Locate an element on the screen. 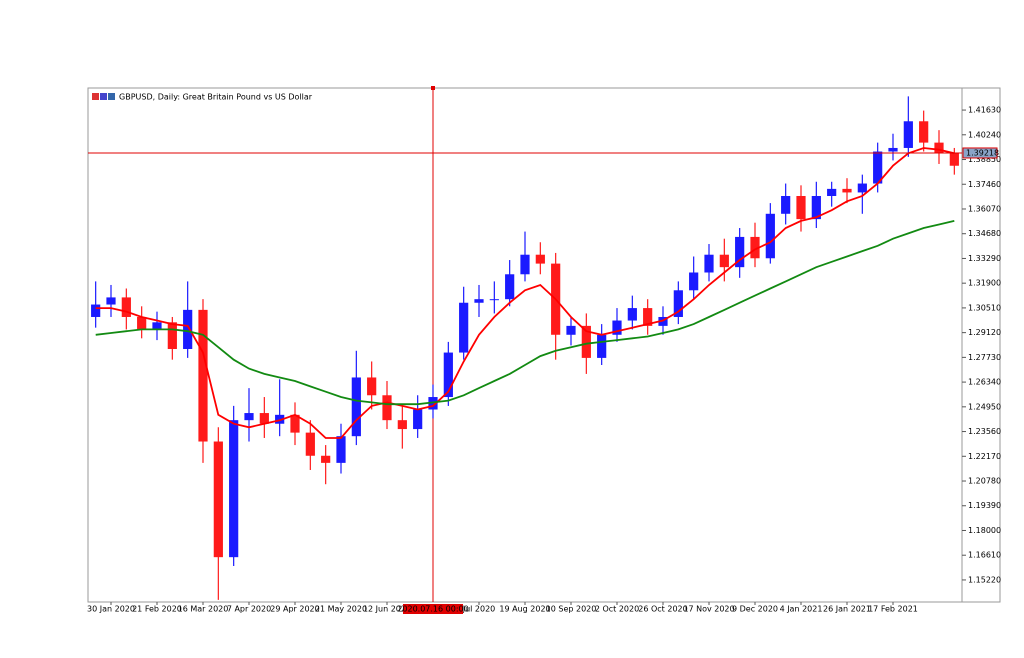 Image resolution: width=1024 pixels, height=658 pixels. y-tick-label: 1.15220 is located at coordinates (984, 579).